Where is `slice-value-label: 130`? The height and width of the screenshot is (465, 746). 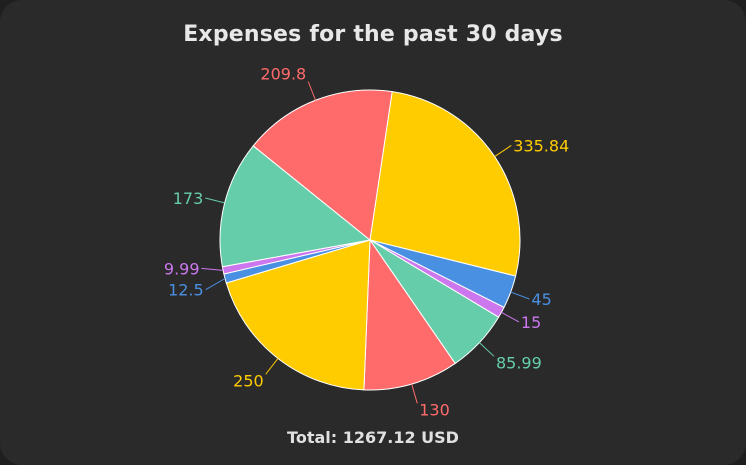 slice-value-label: 130 is located at coordinates (434, 409).